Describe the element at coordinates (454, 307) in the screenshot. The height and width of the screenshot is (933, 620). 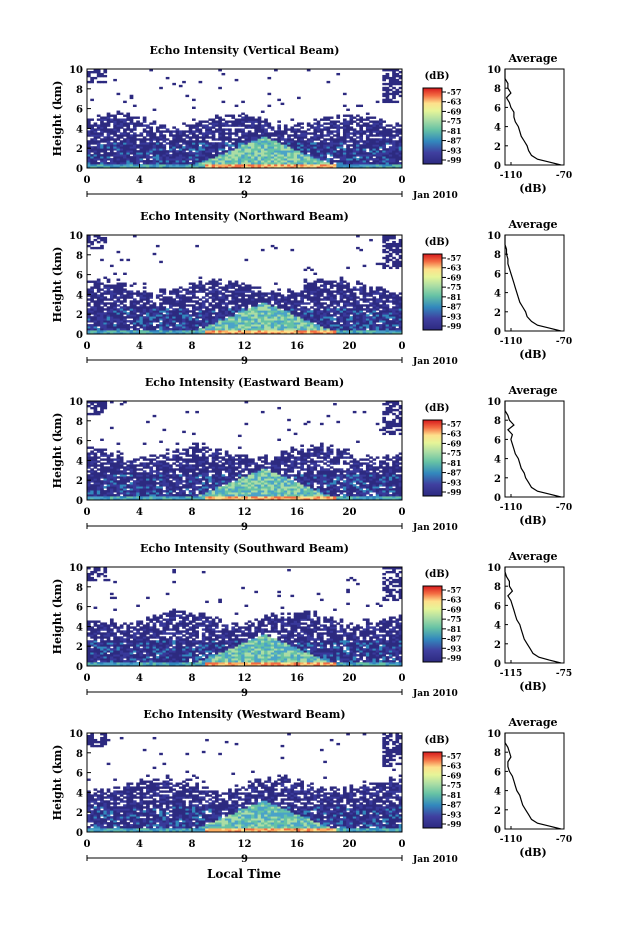
I see `colorbar-tick-label: -87` at that location.